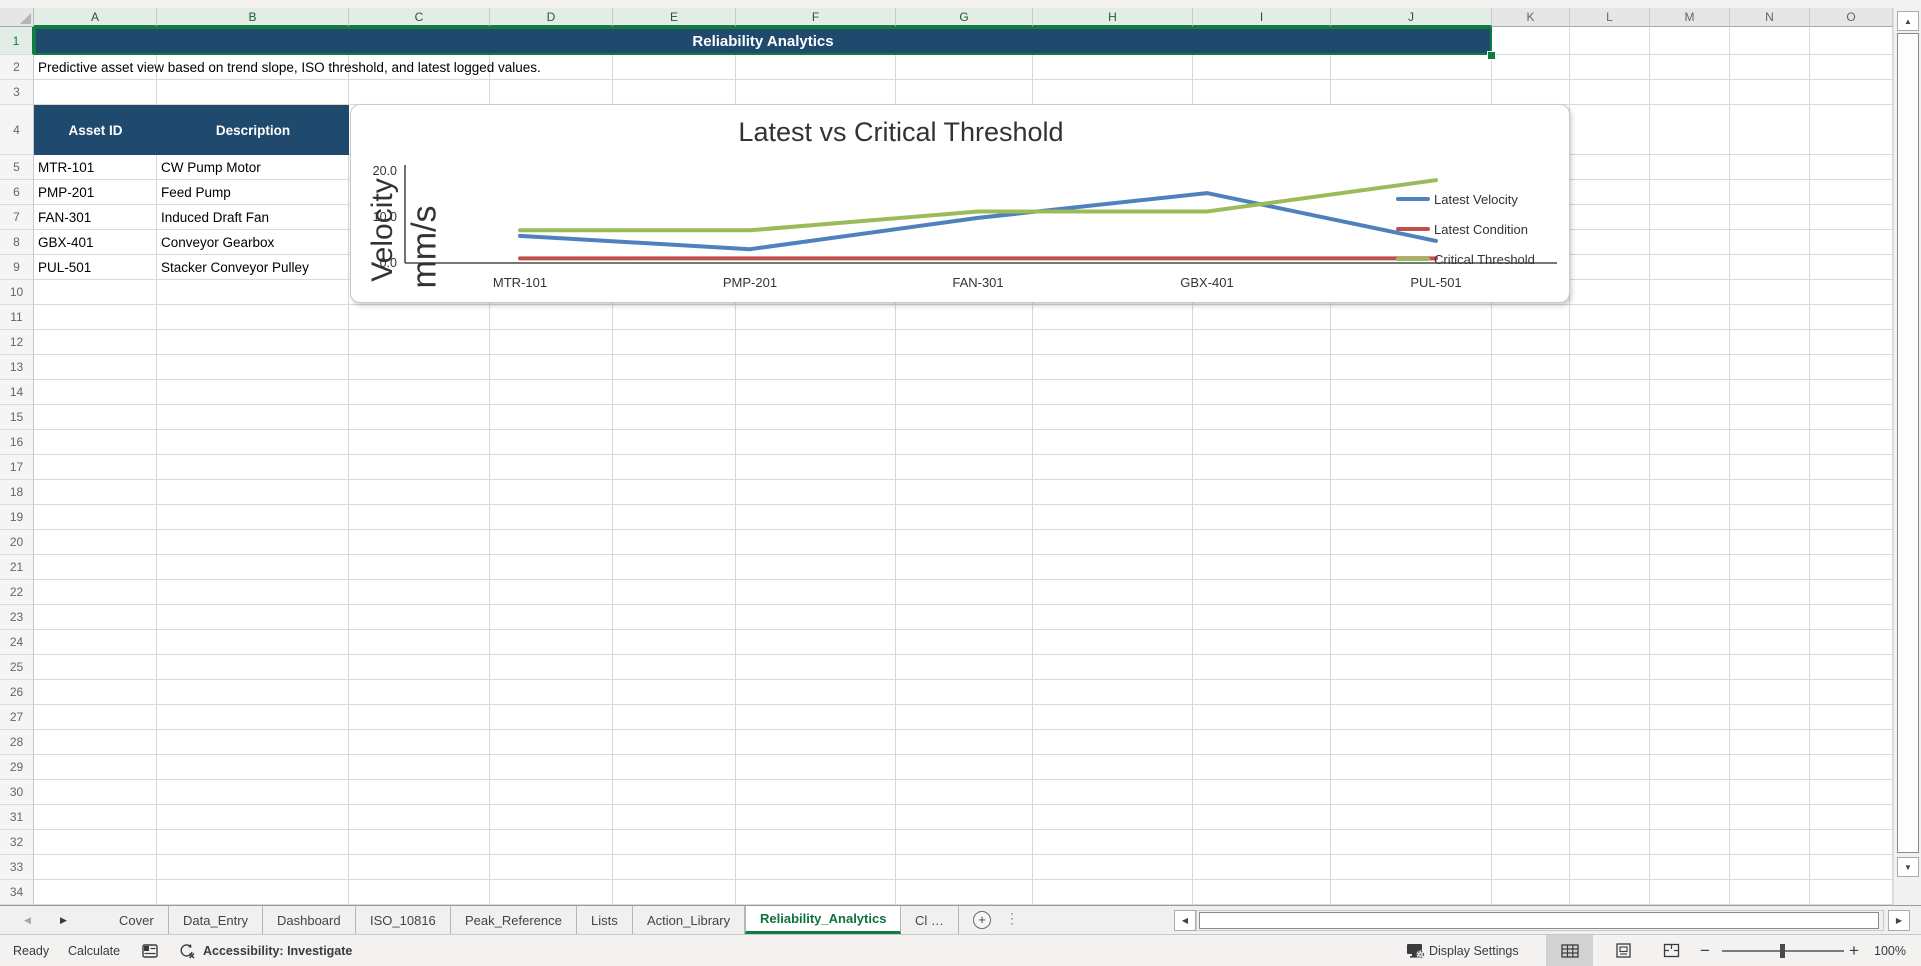 This screenshot has width=1921, height=966. Describe the element at coordinates (1705, 950) in the screenshot. I see `zoom-out-button: −` at that location.